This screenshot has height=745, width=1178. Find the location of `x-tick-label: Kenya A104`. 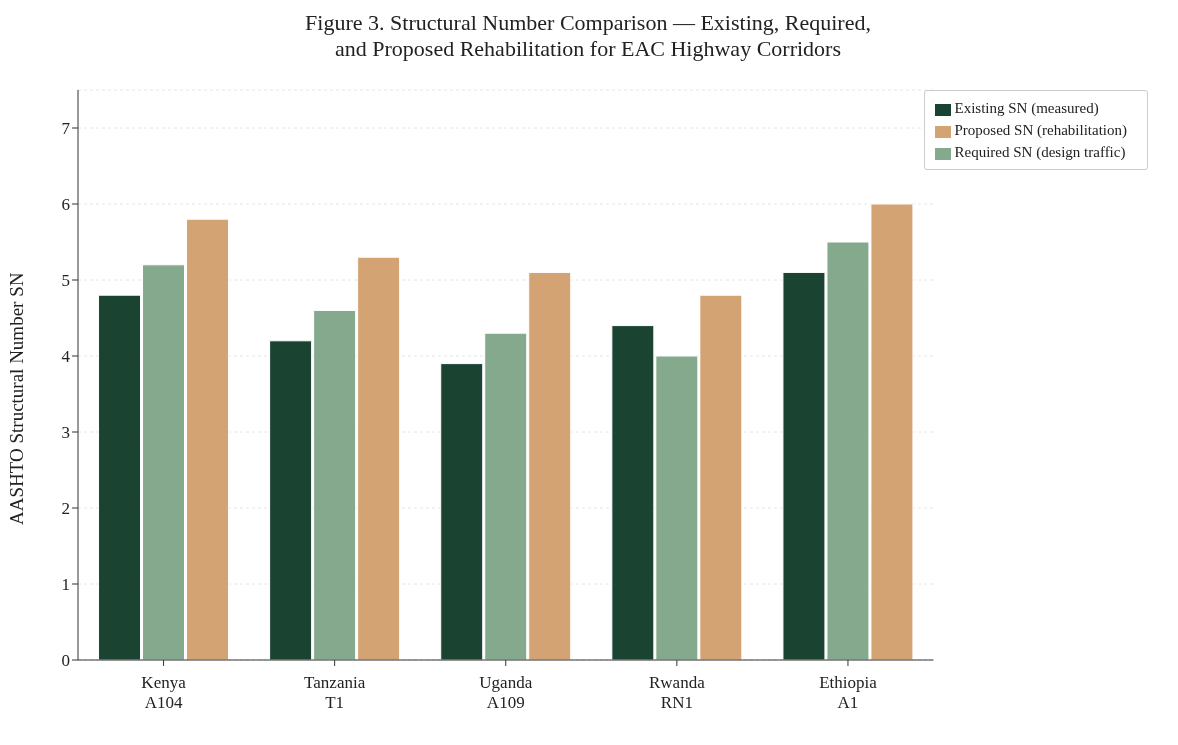

x-tick-label: Kenya A104 is located at coordinates (164, 692).